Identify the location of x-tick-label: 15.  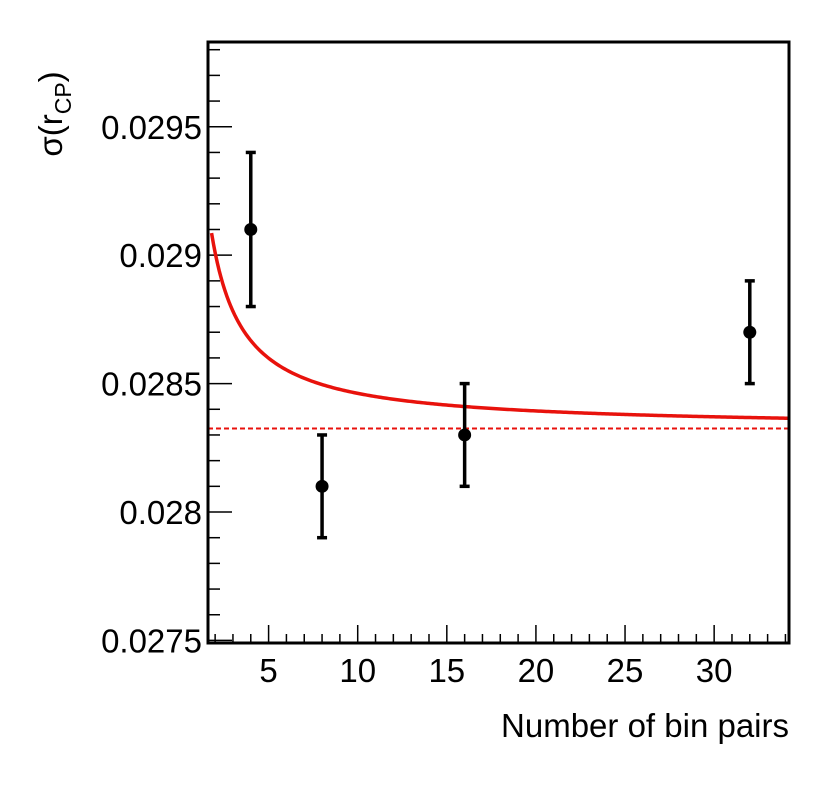
(446, 670).